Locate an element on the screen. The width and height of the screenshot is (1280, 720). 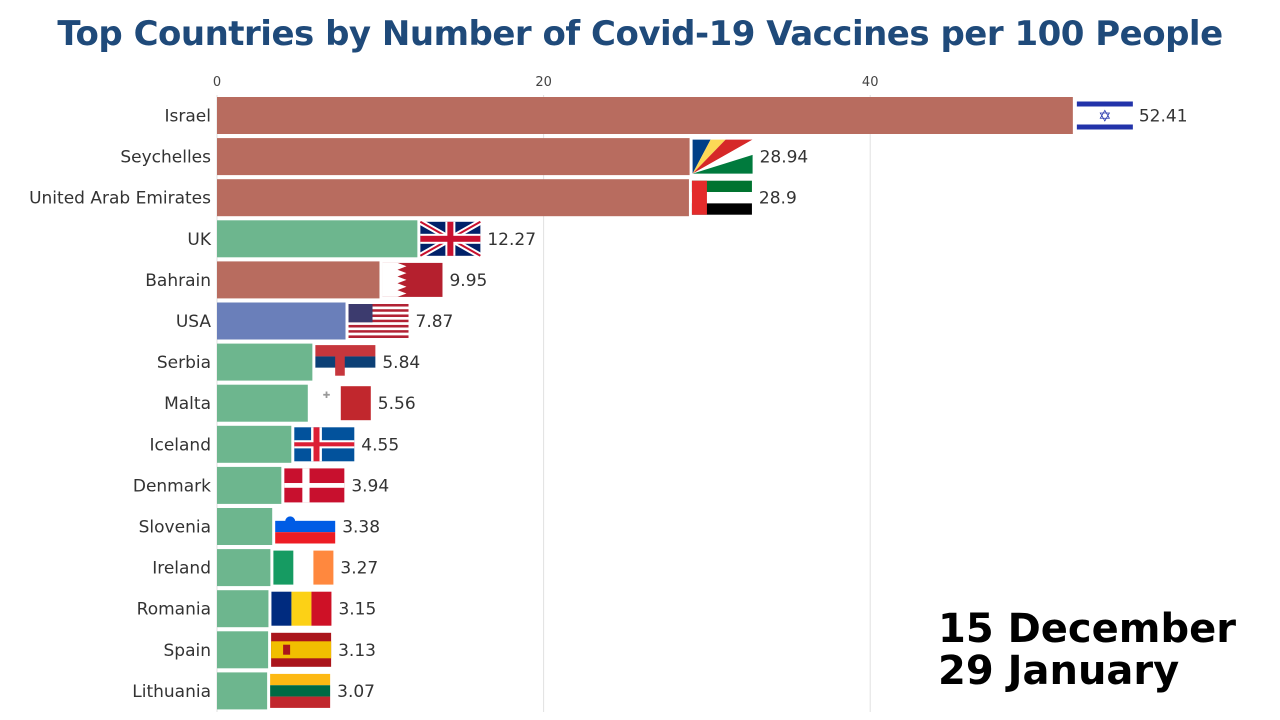
category-label: Seychelles is located at coordinates (165, 158).